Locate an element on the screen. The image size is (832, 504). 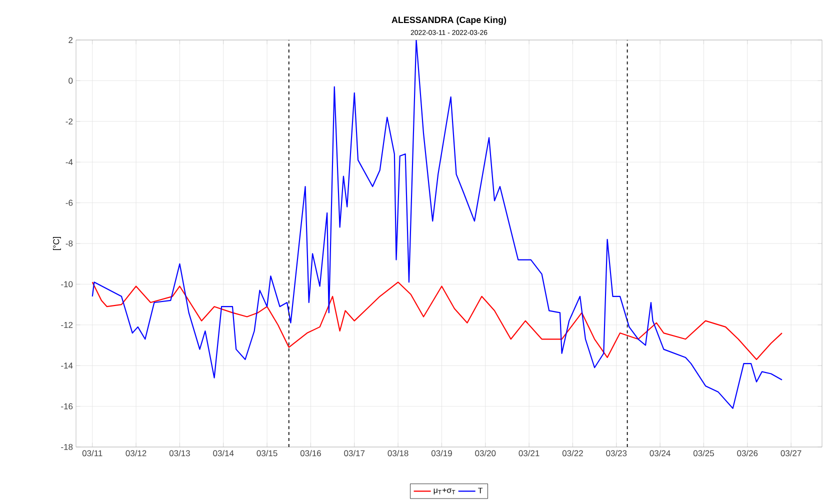
y-axis-title: [°C] is located at coordinates (56, 243).